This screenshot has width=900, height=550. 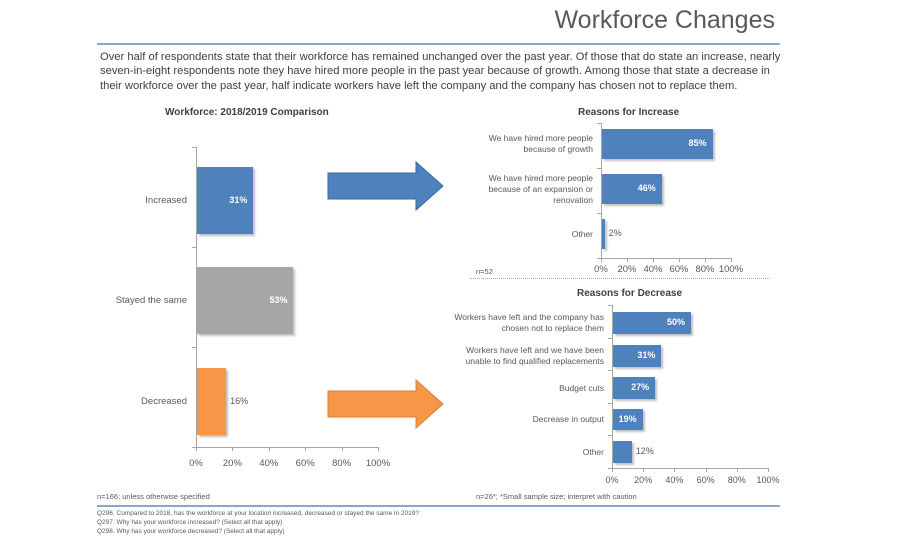 What do you see at coordinates (153, 496) in the screenshot?
I see `sample-note: n=166; unless otherwise specified` at bounding box center [153, 496].